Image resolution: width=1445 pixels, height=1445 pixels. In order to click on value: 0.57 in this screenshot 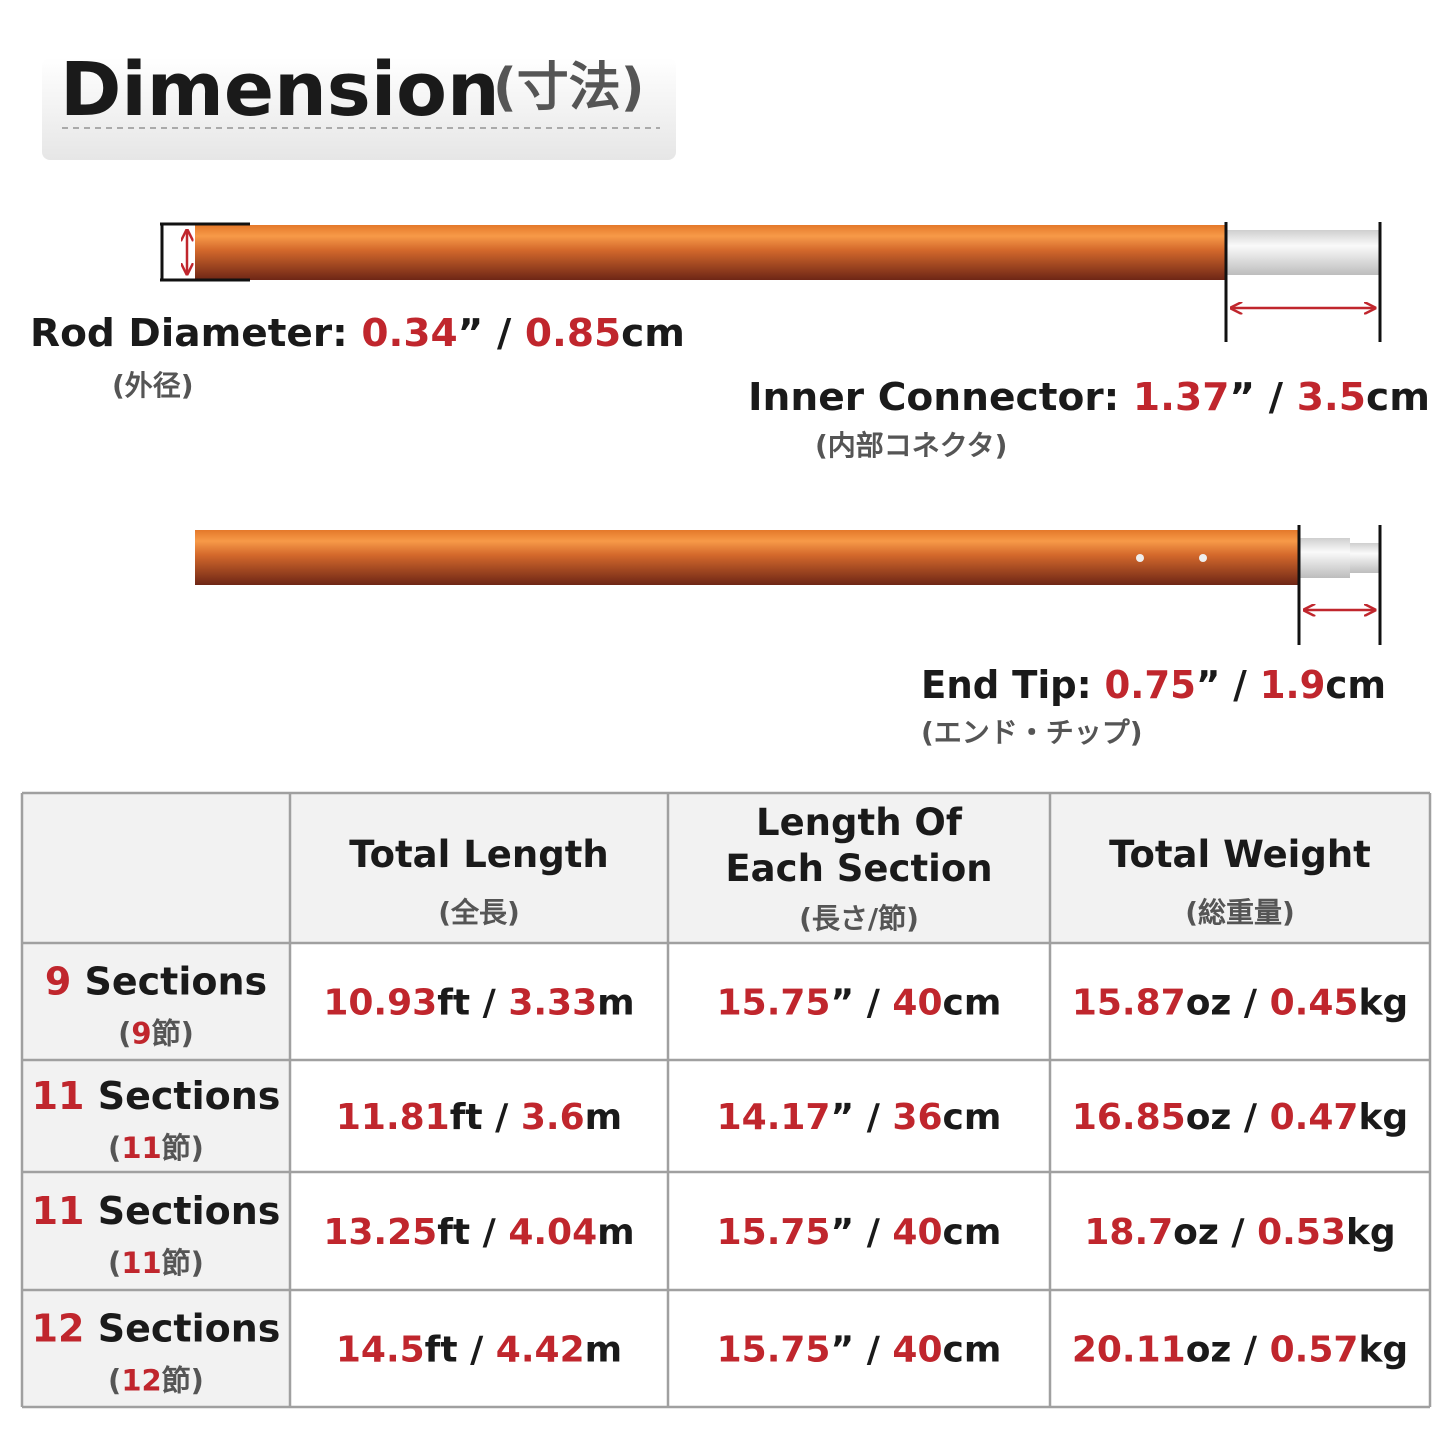, I will do `click(1314, 1350)`.